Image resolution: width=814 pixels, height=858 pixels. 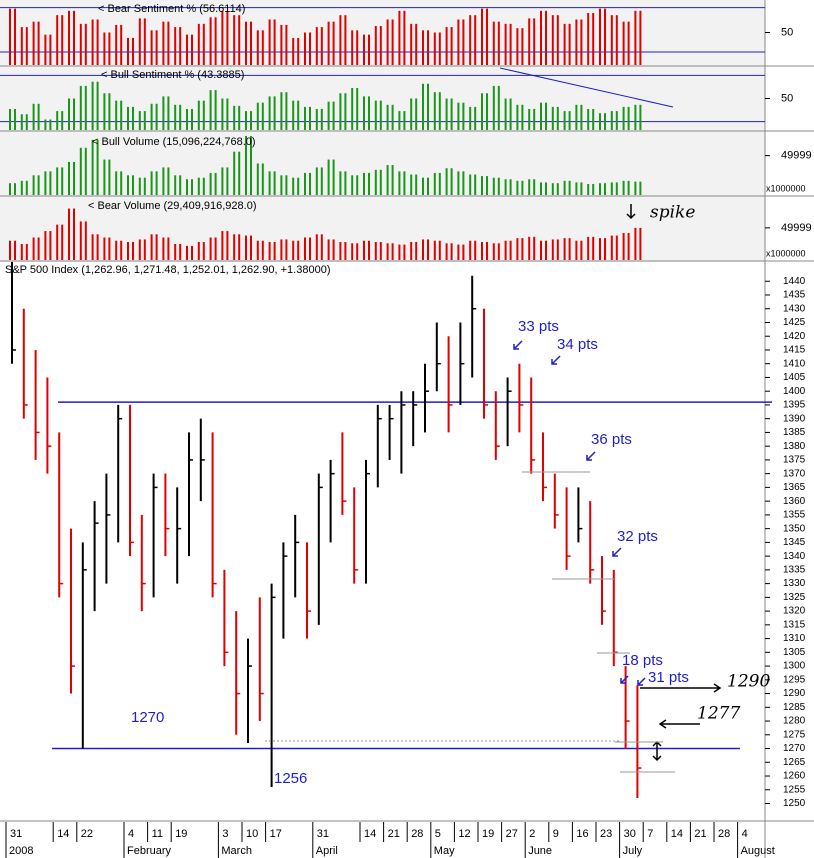 I want to click on y-tick-label: 1410, so click(x=794, y=363).